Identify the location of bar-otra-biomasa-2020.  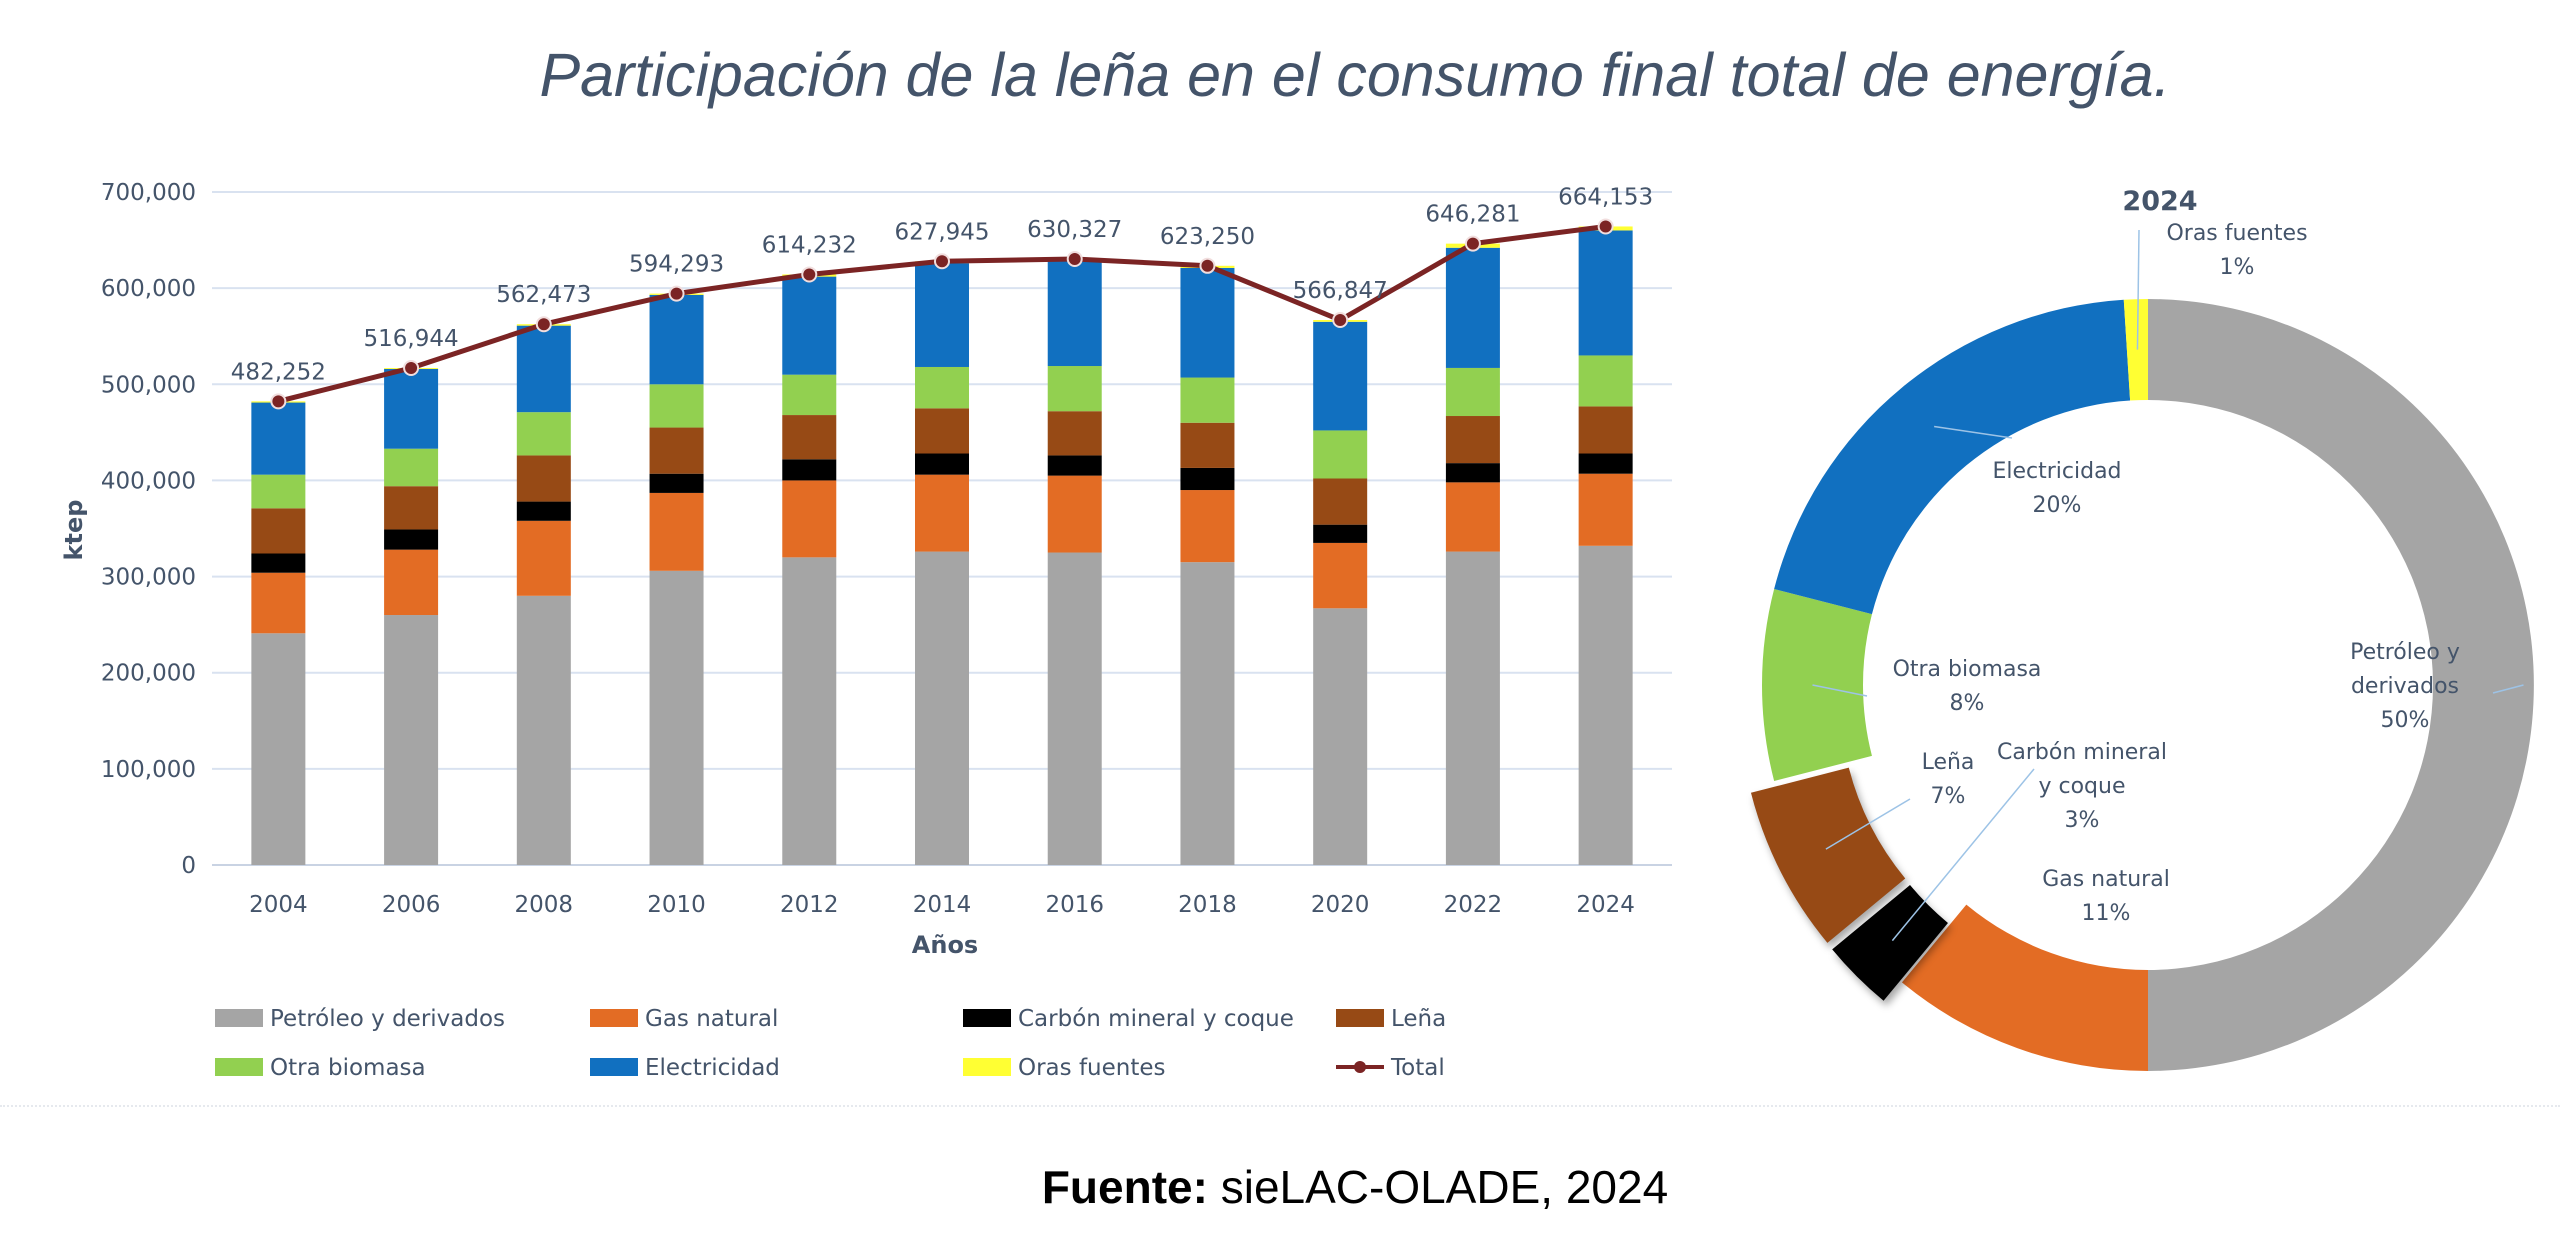
(1340, 454).